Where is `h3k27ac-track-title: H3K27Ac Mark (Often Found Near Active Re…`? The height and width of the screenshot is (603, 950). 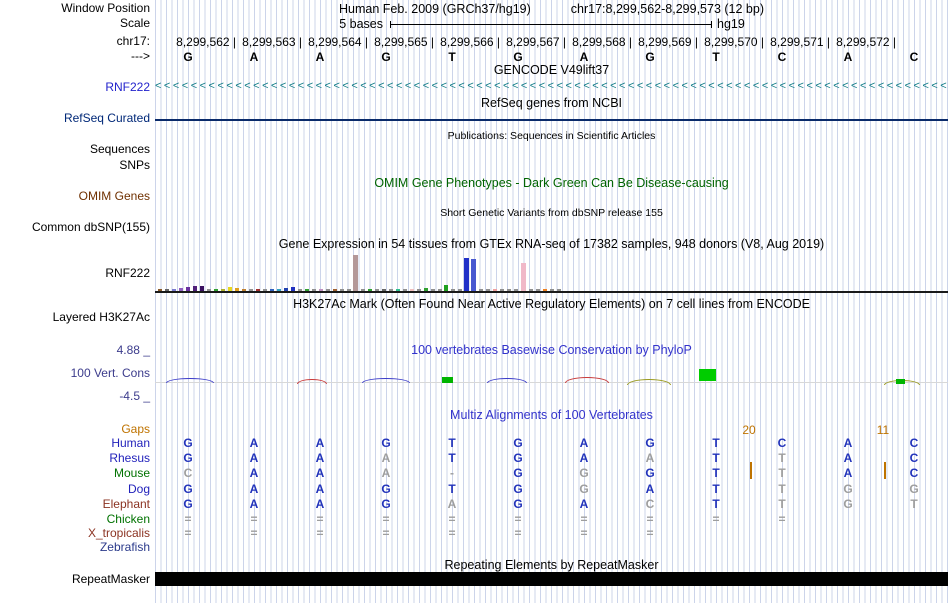
h3k27ac-track-title: H3K27Ac Mark (Often Found Near Active Re… is located at coordinates (551, 304).